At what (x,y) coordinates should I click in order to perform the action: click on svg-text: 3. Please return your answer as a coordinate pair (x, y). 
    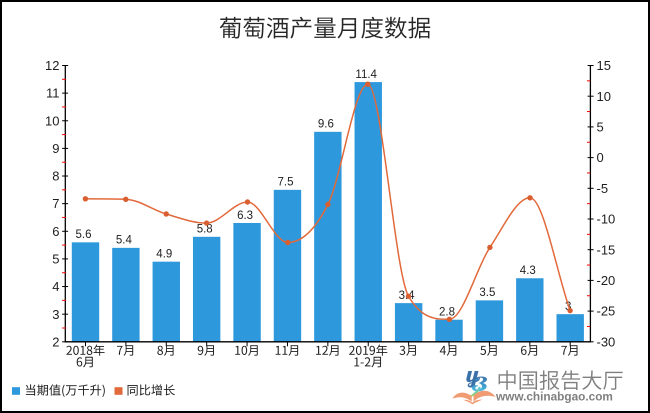
    Looking at the image, I should click on (55, 314).